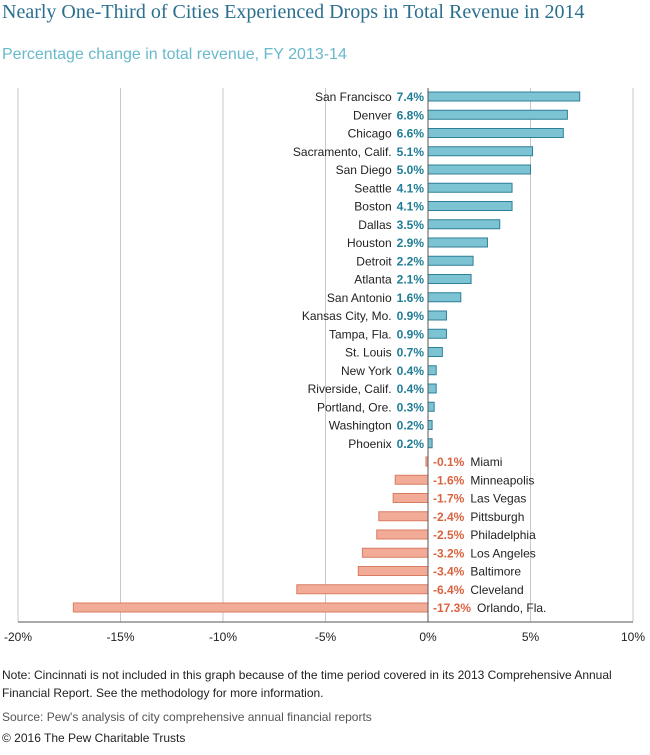 The image size is (650, 755). Describe the element at coordinates (353, 97) in the screenshot. I see `category-label: San Francisco` at that location.